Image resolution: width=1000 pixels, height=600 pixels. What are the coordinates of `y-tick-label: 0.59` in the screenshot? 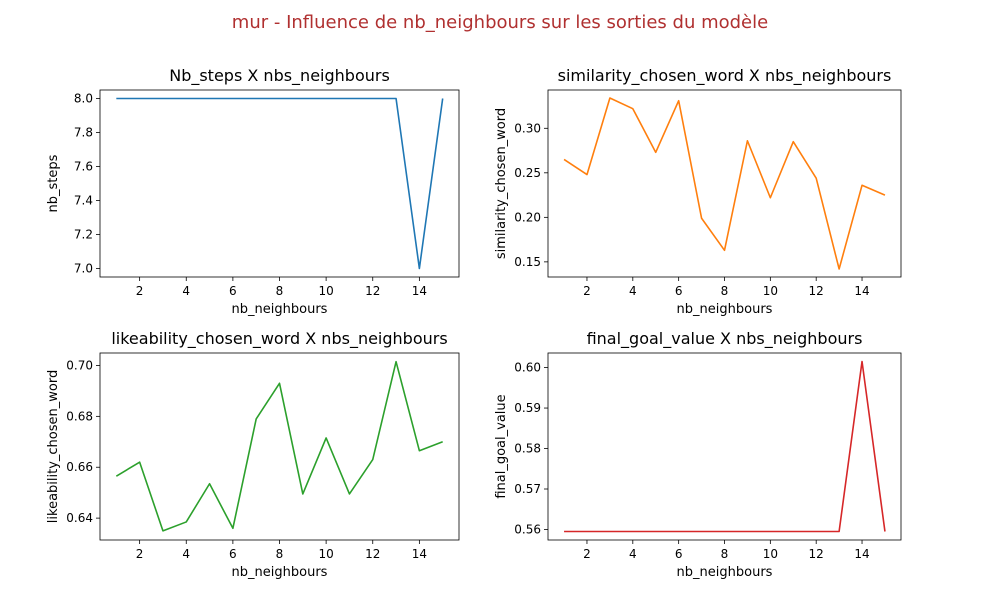 It's located at (527, 408).